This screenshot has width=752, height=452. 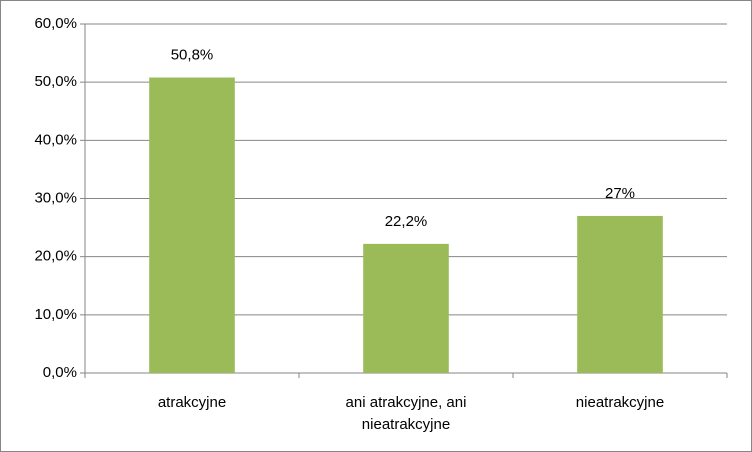 I want to click on data-label: 50,8%, so click(x=192, y=54).